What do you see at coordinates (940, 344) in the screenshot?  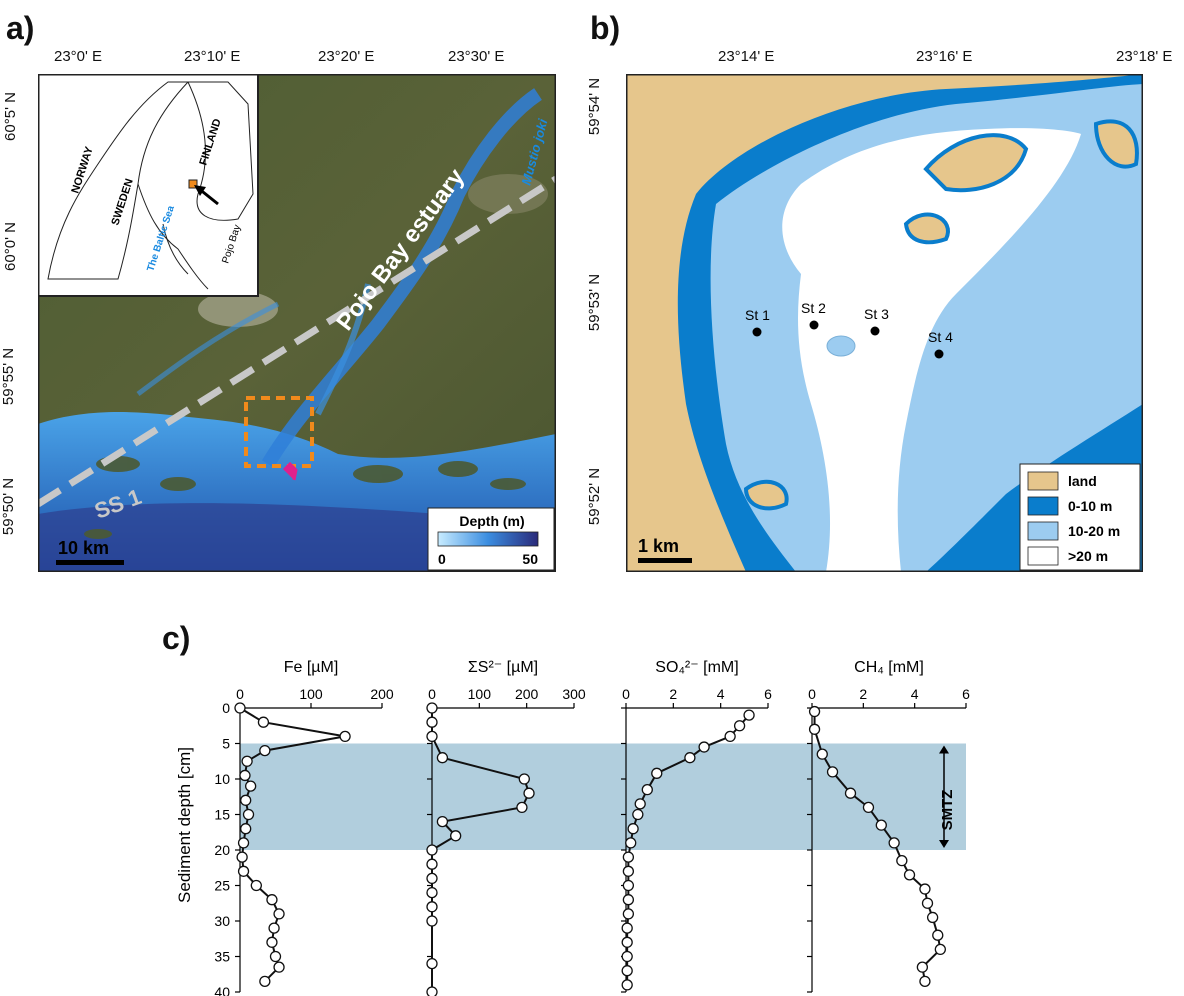 I see `station-st4: St 4` at bounding box center [940, 344].